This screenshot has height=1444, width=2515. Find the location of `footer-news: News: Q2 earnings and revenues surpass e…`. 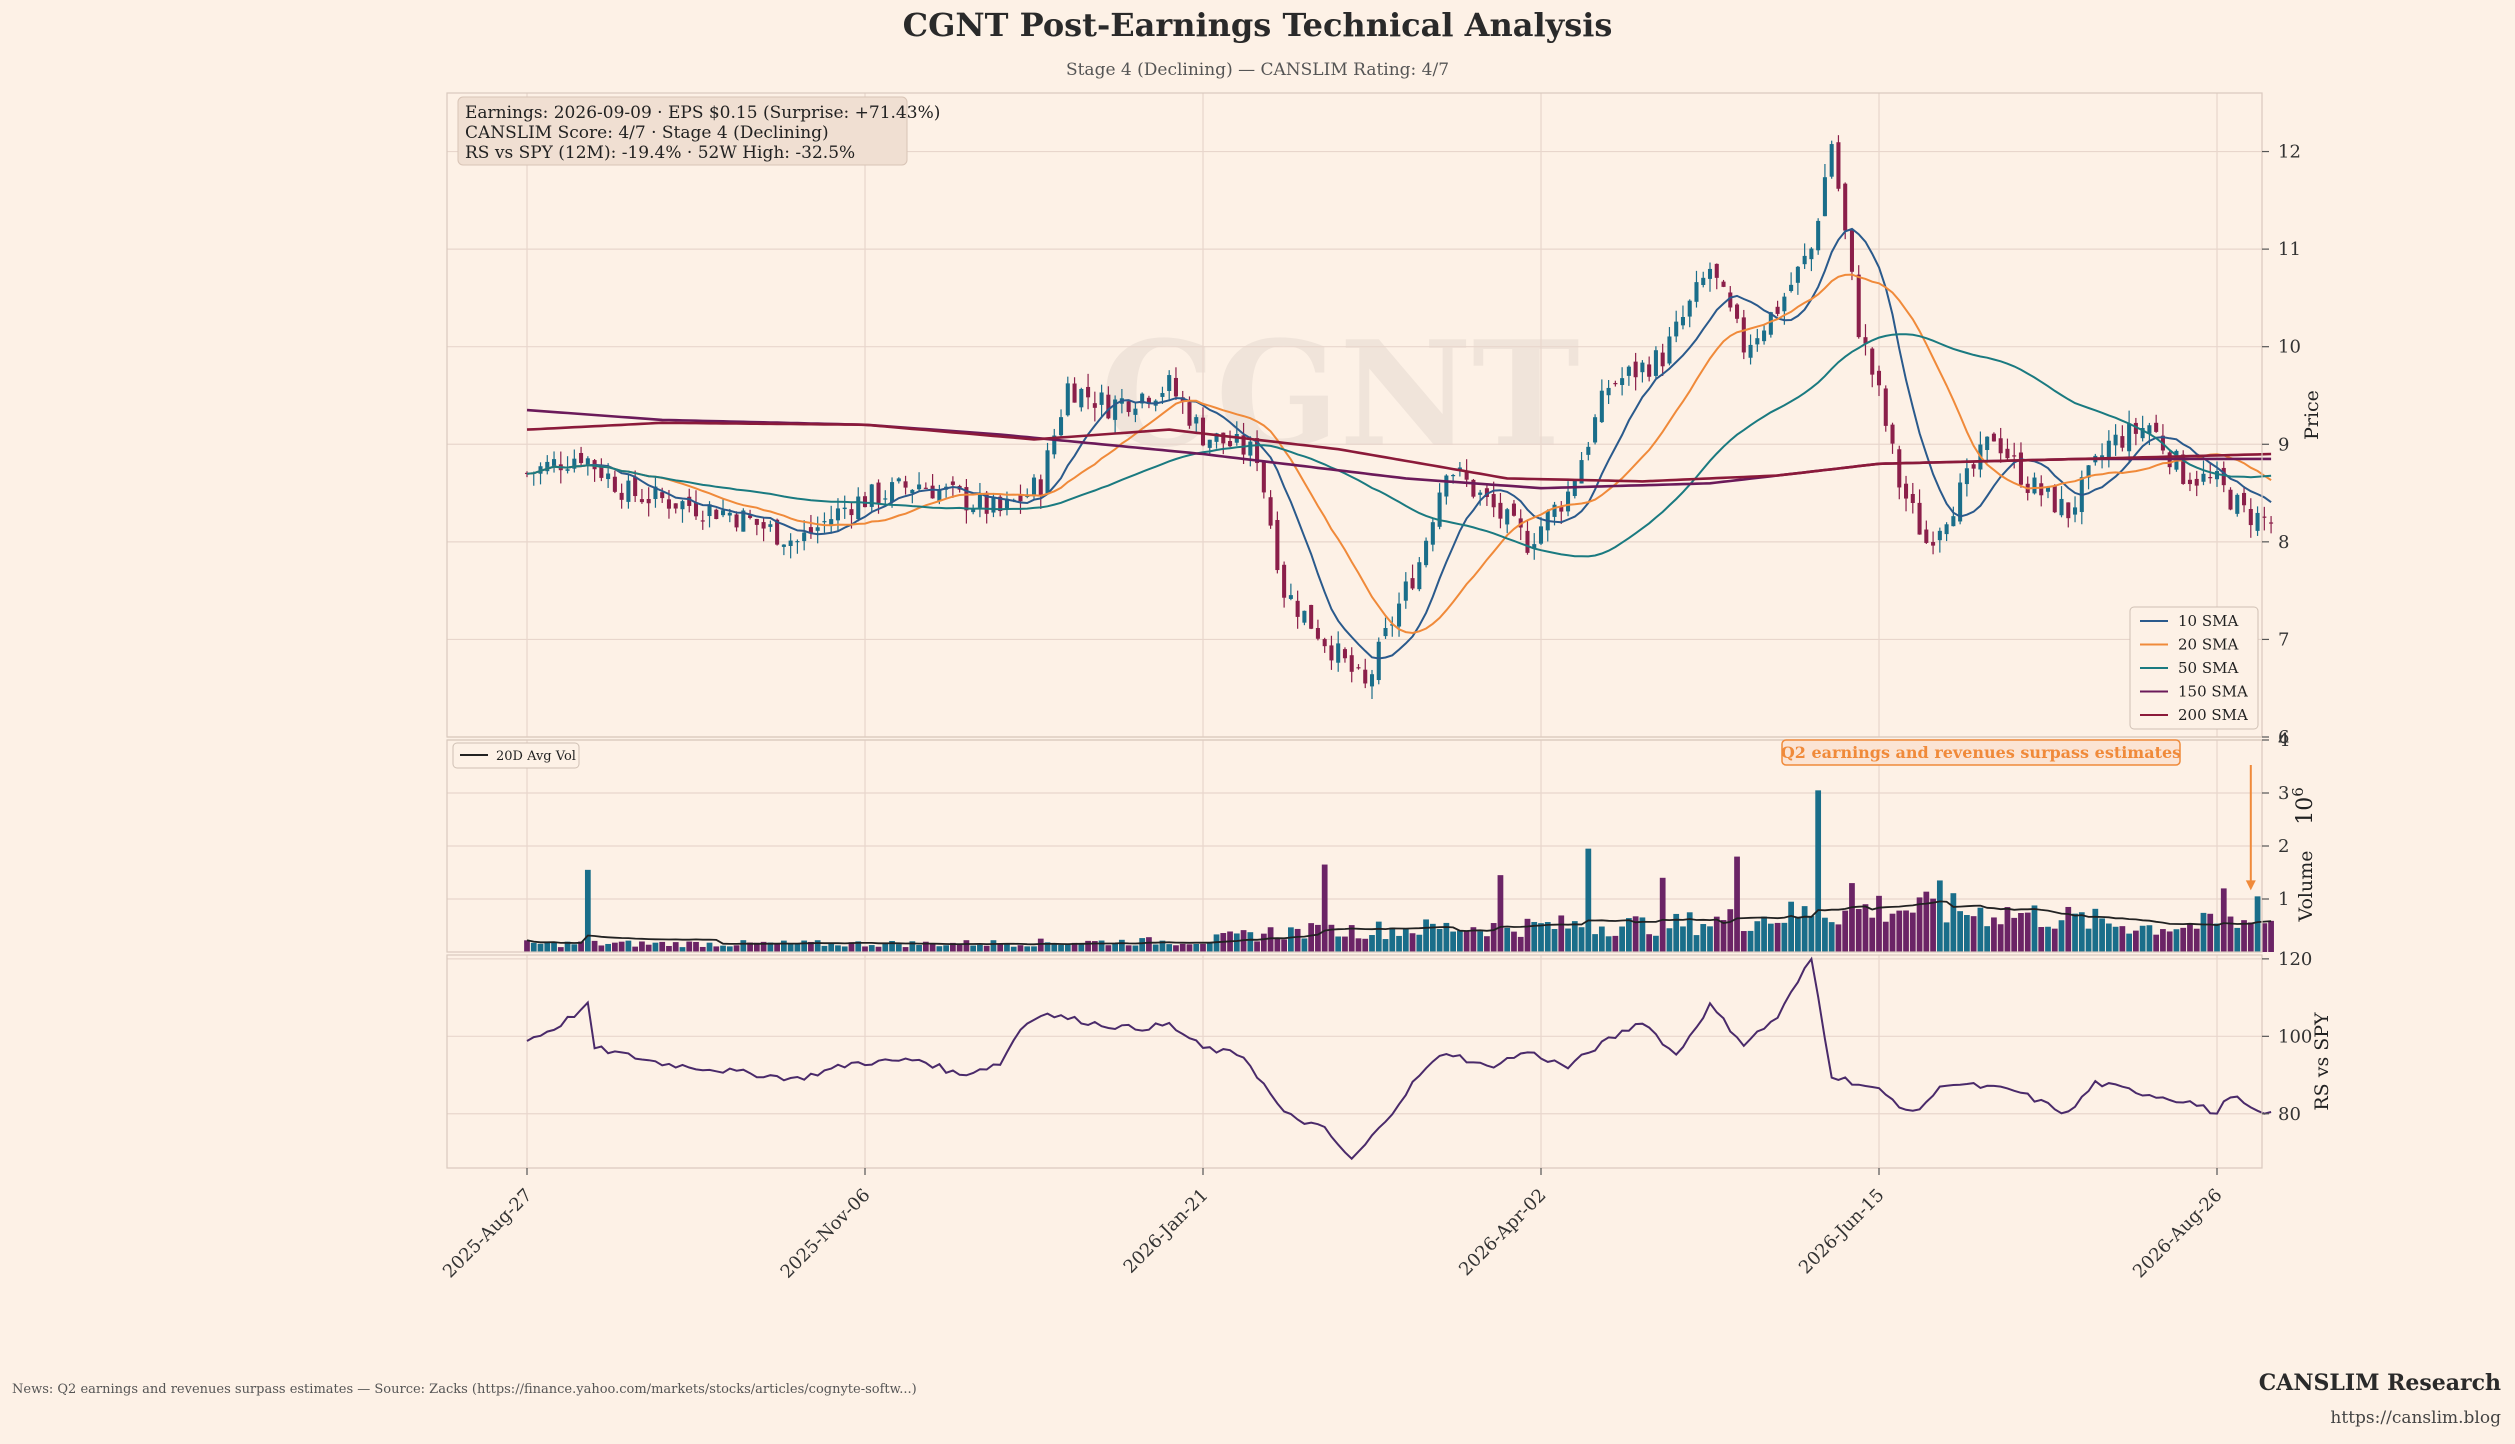

footer-news: News: Q2 earnings and revenues surpass e… is located at coordinates (464, 1389).